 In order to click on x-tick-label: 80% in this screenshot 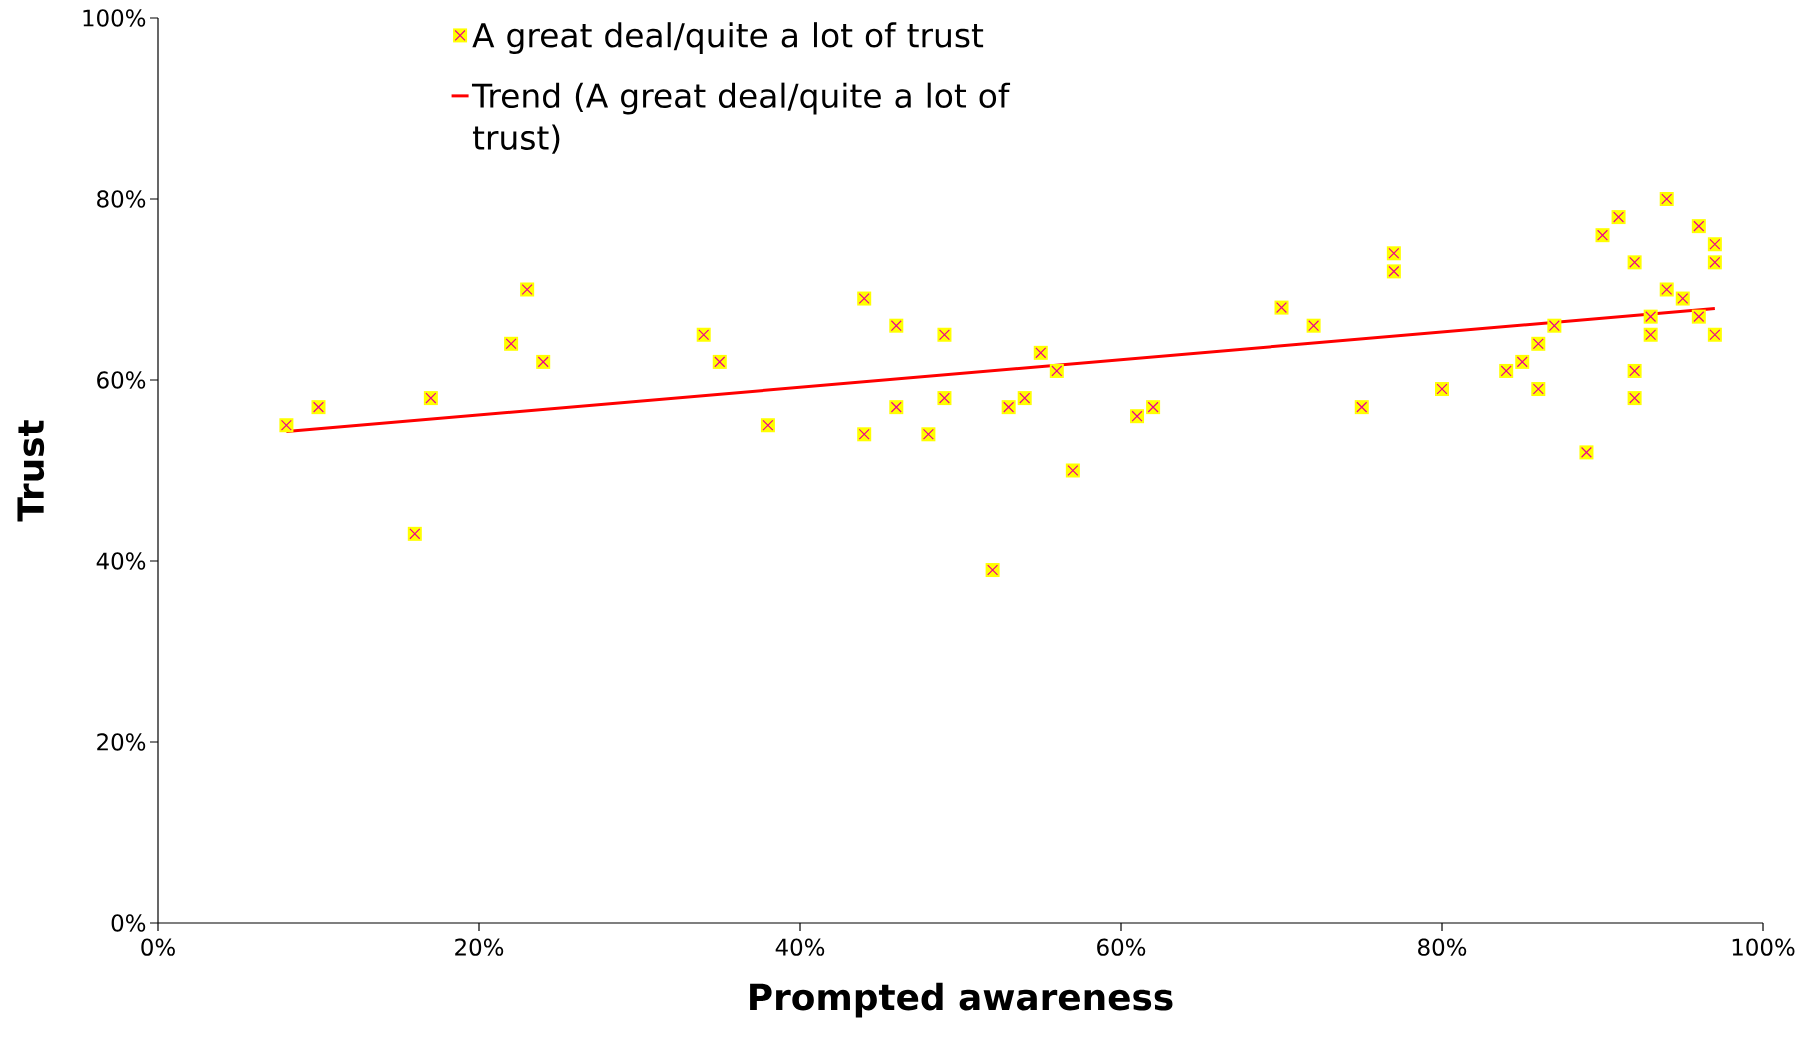, I will do `click(1442, 947)`.